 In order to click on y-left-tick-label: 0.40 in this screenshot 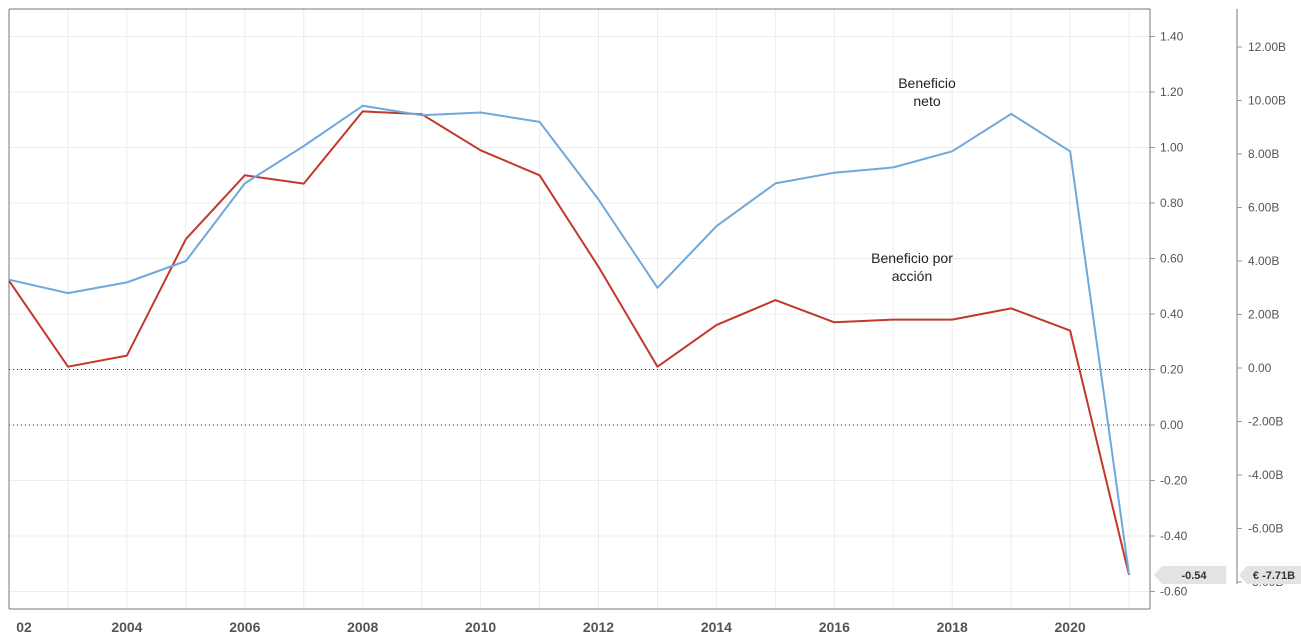, I will do `click(1172, 314)`.